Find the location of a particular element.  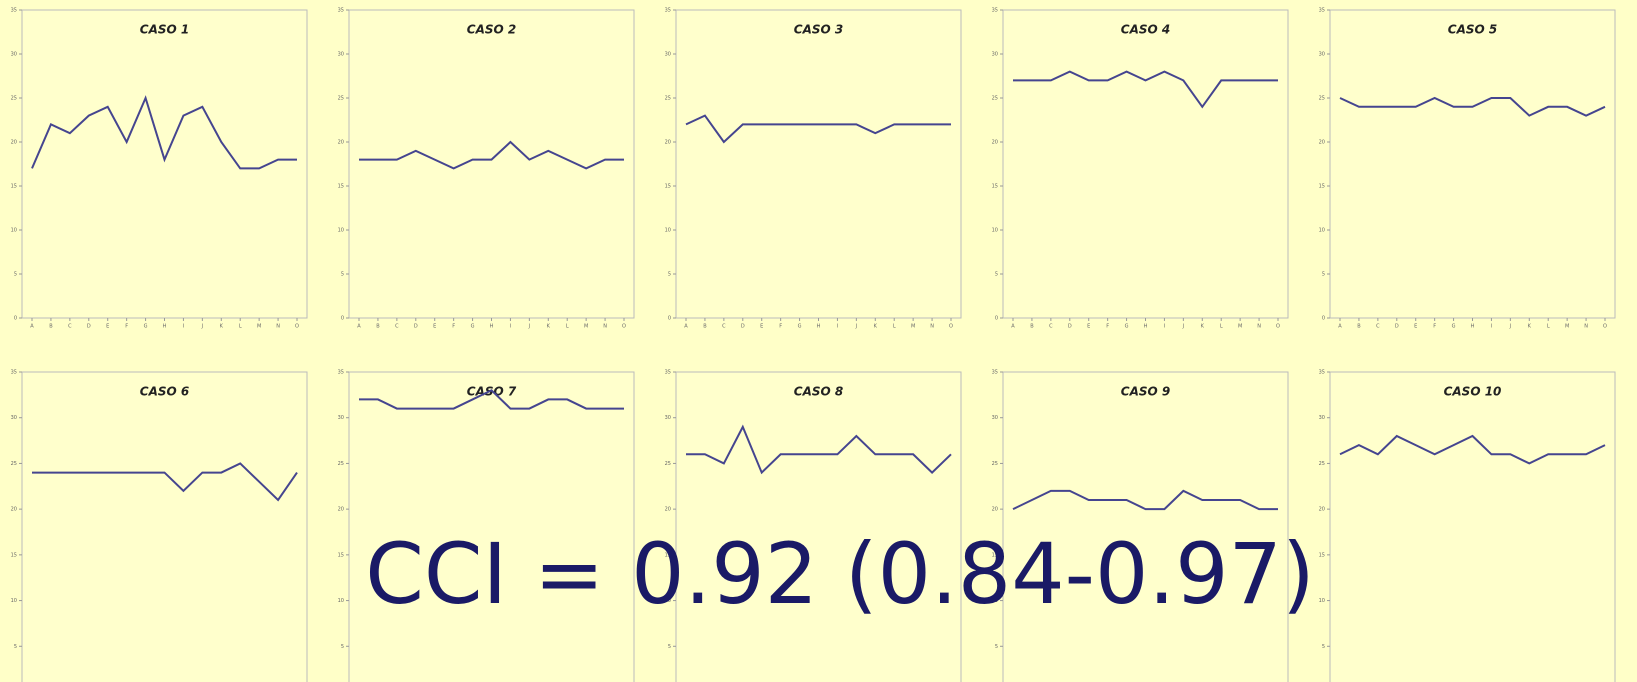

chart-panel: CASO 5 0 5 10 15 20 25 30 35 A B C D E F G H I J K L M N O is located at coordinates (1467, 169).